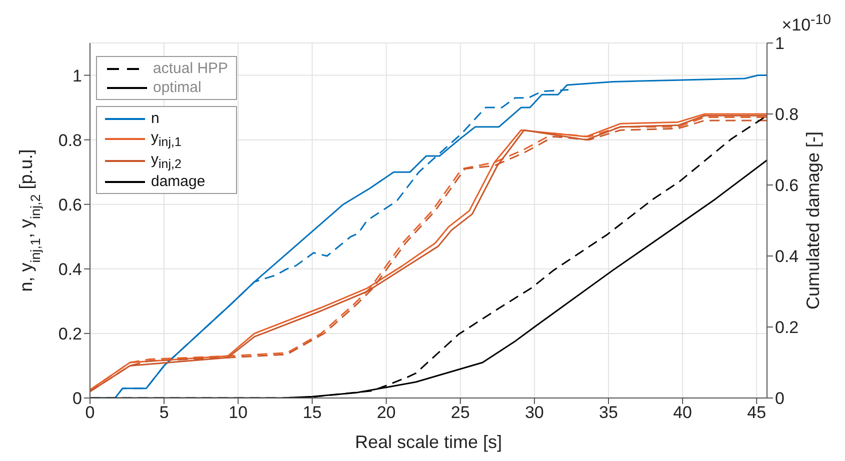 The width and height of the screenshot is (845, 461). I want to click on annotation: optimal, so click(177, 87).